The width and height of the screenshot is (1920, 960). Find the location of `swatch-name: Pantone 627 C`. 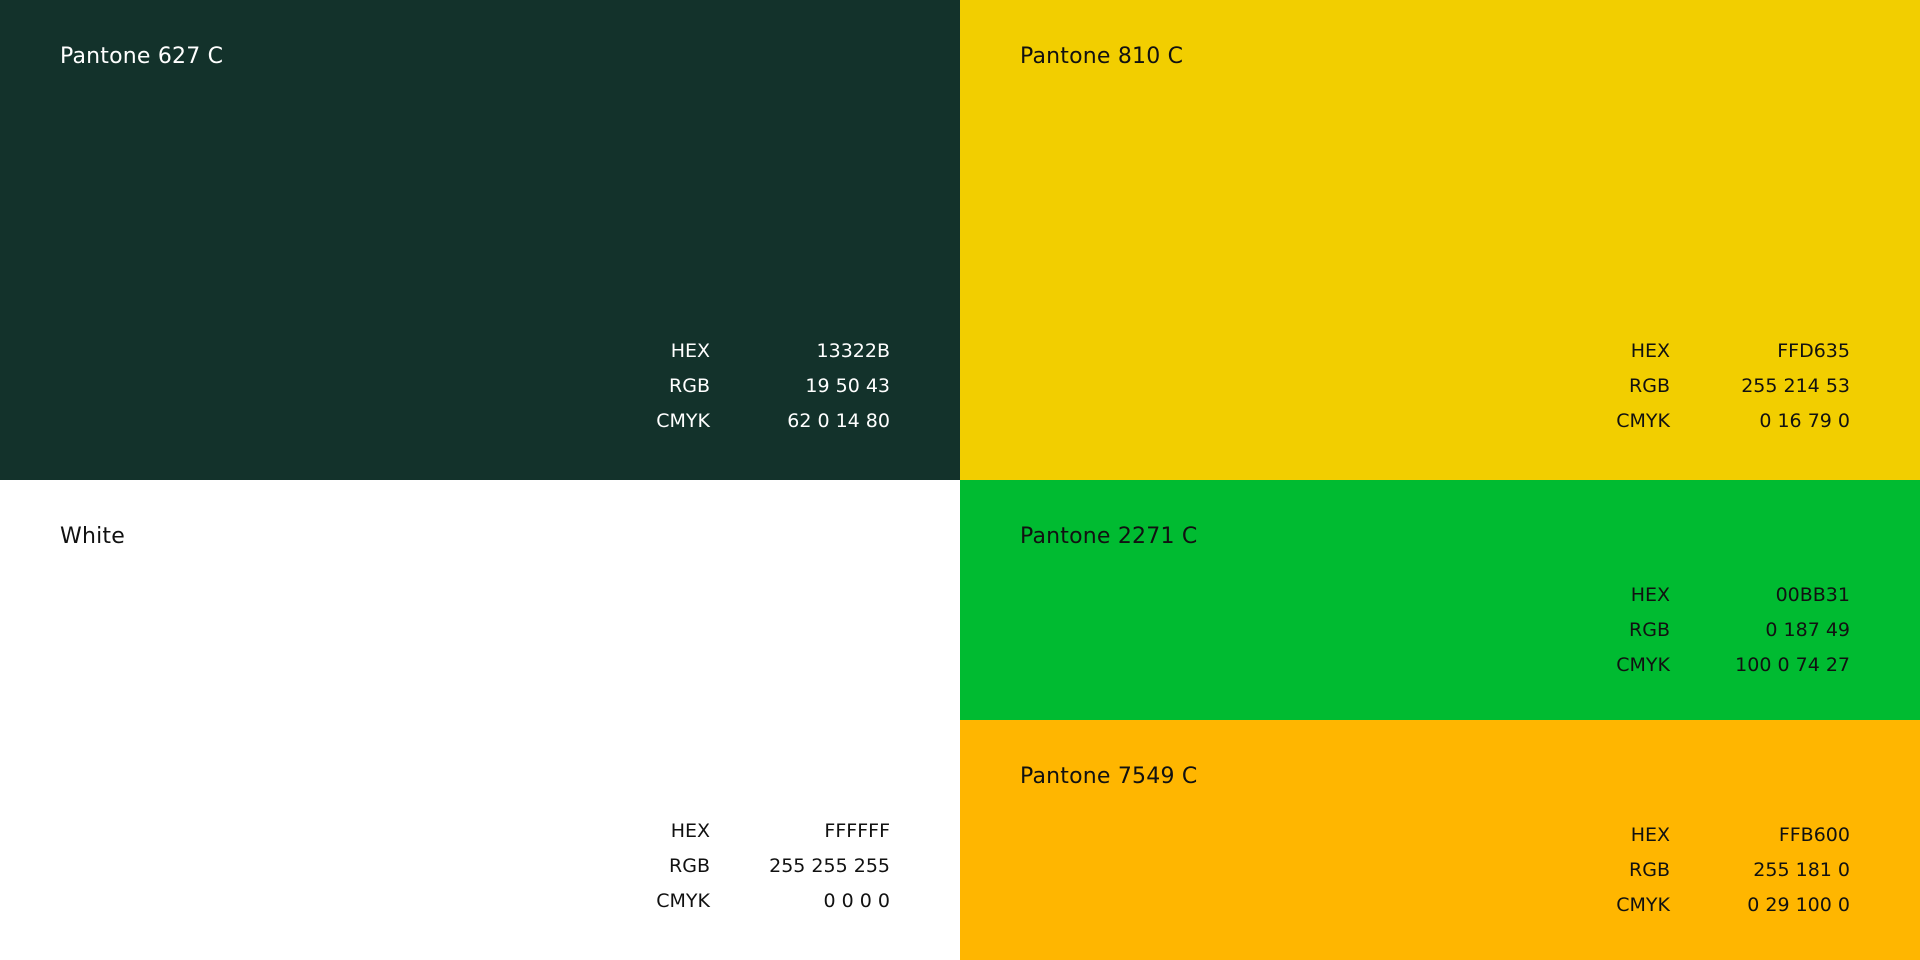

swatch-name: Pantone 627 C is located at coordinates (142, 56).